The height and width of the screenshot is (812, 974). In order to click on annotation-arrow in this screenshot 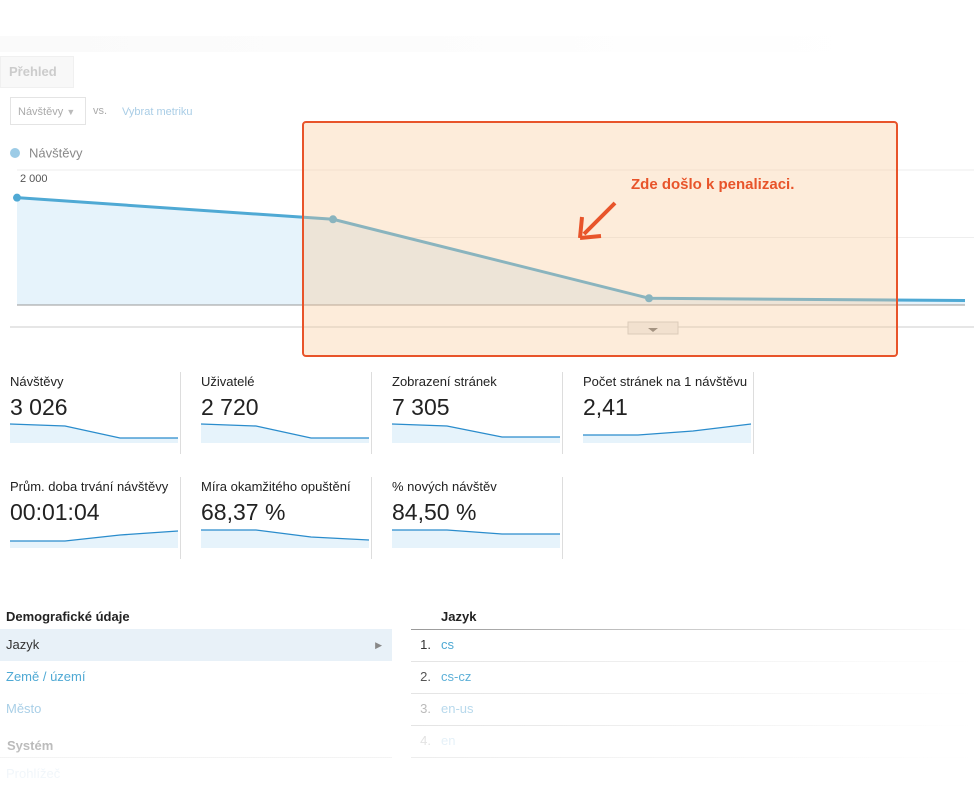, I will do `click(597, 220)`.